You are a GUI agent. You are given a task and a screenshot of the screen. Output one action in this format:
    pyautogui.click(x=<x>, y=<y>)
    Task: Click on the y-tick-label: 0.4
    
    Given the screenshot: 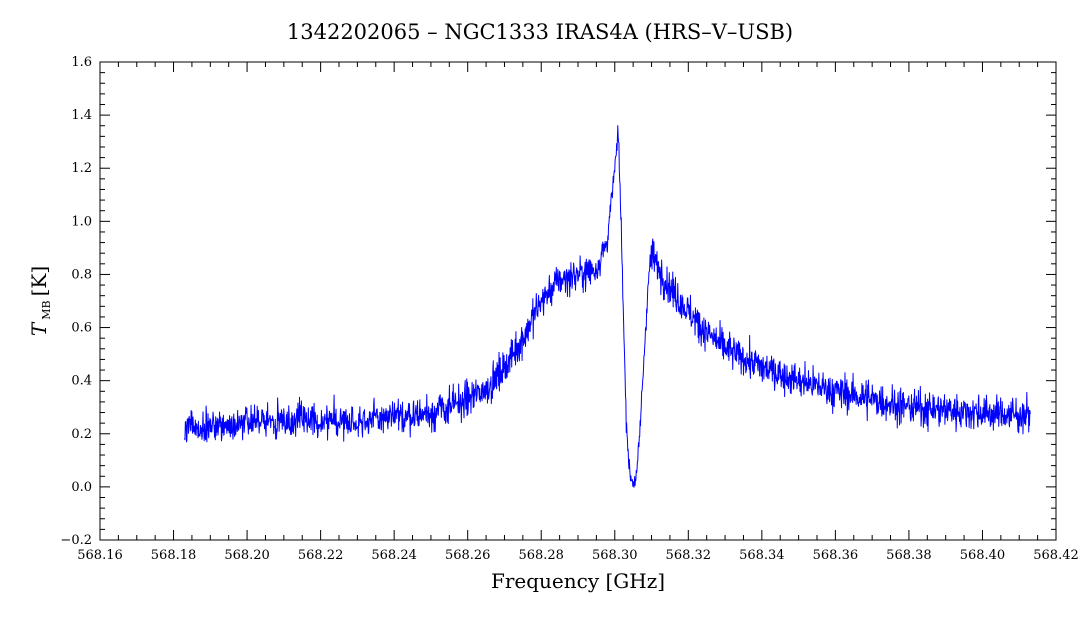 What is the action you would take?
    pyautogui.click(x=81, y=381)
    